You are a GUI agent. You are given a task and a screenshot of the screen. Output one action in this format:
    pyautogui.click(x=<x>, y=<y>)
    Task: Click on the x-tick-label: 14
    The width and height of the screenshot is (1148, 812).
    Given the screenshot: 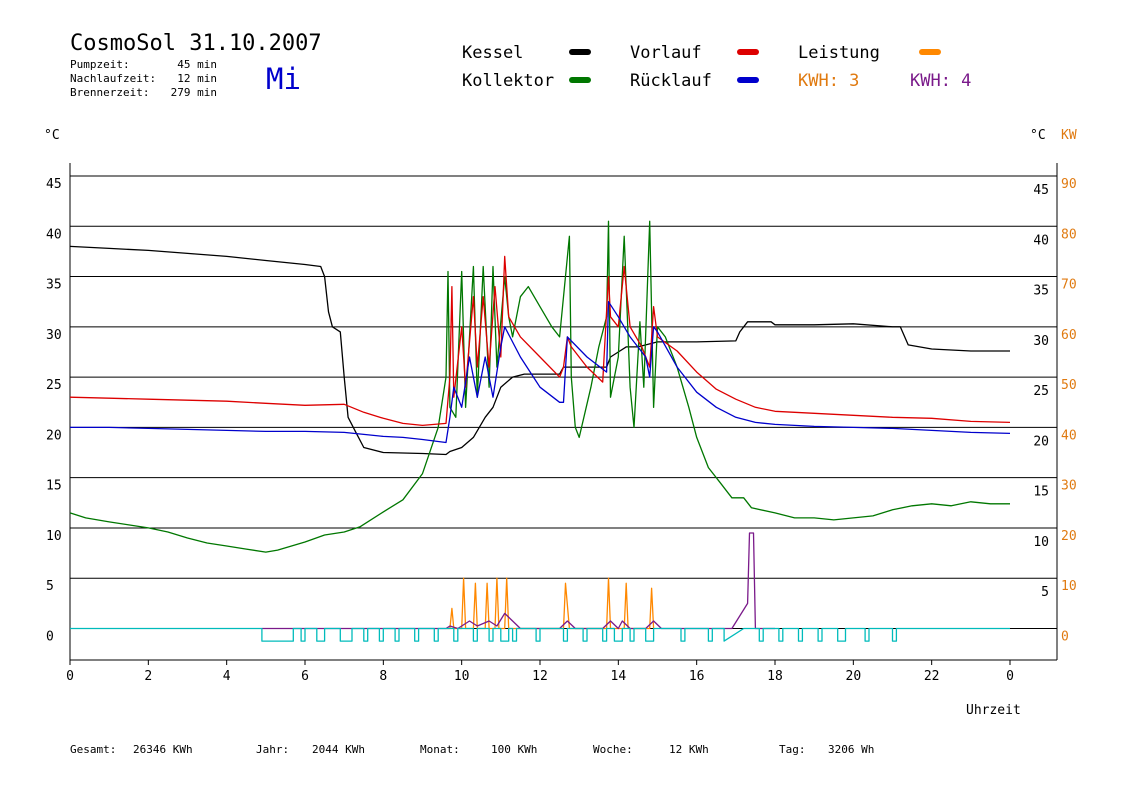 What is the action you would take?
    pyautogui.click(x=619, y=676)
    